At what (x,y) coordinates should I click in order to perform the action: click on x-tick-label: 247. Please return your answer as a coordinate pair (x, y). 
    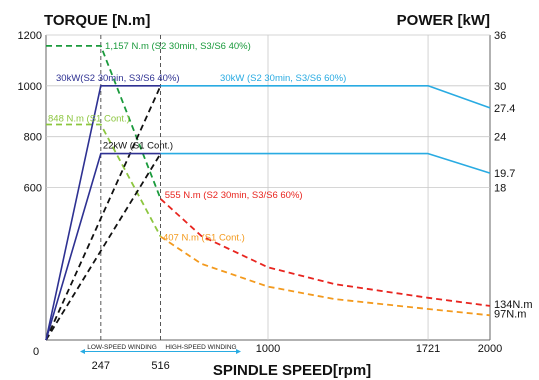
    Looking at the image, I should click on (101, 366).